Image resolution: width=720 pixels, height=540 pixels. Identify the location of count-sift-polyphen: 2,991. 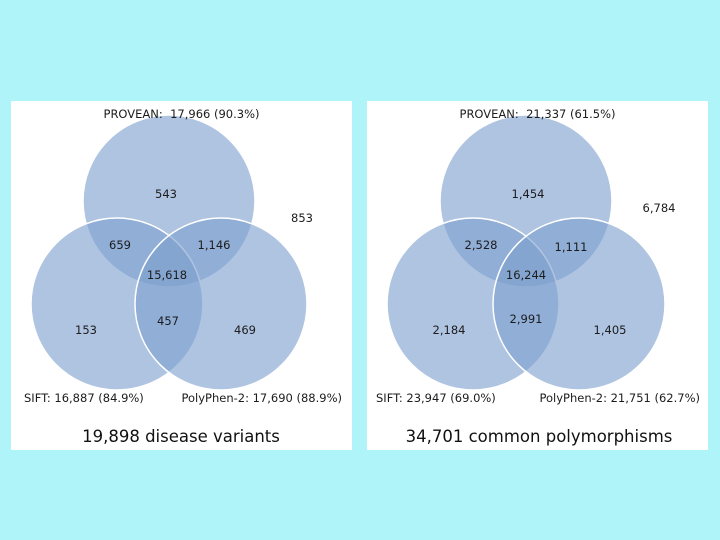
(526, 319).